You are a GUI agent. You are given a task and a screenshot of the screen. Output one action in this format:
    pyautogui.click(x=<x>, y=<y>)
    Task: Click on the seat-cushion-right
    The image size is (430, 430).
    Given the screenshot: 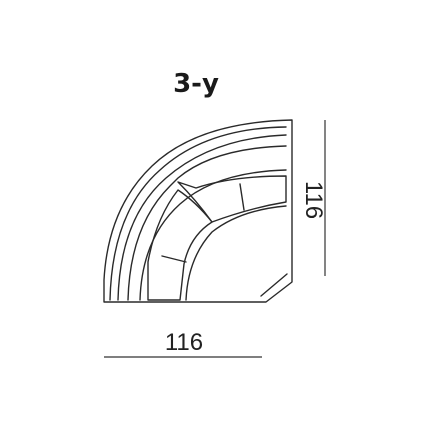 What is the action you would take?
    pyautogui.click(x=232, y=199)
    